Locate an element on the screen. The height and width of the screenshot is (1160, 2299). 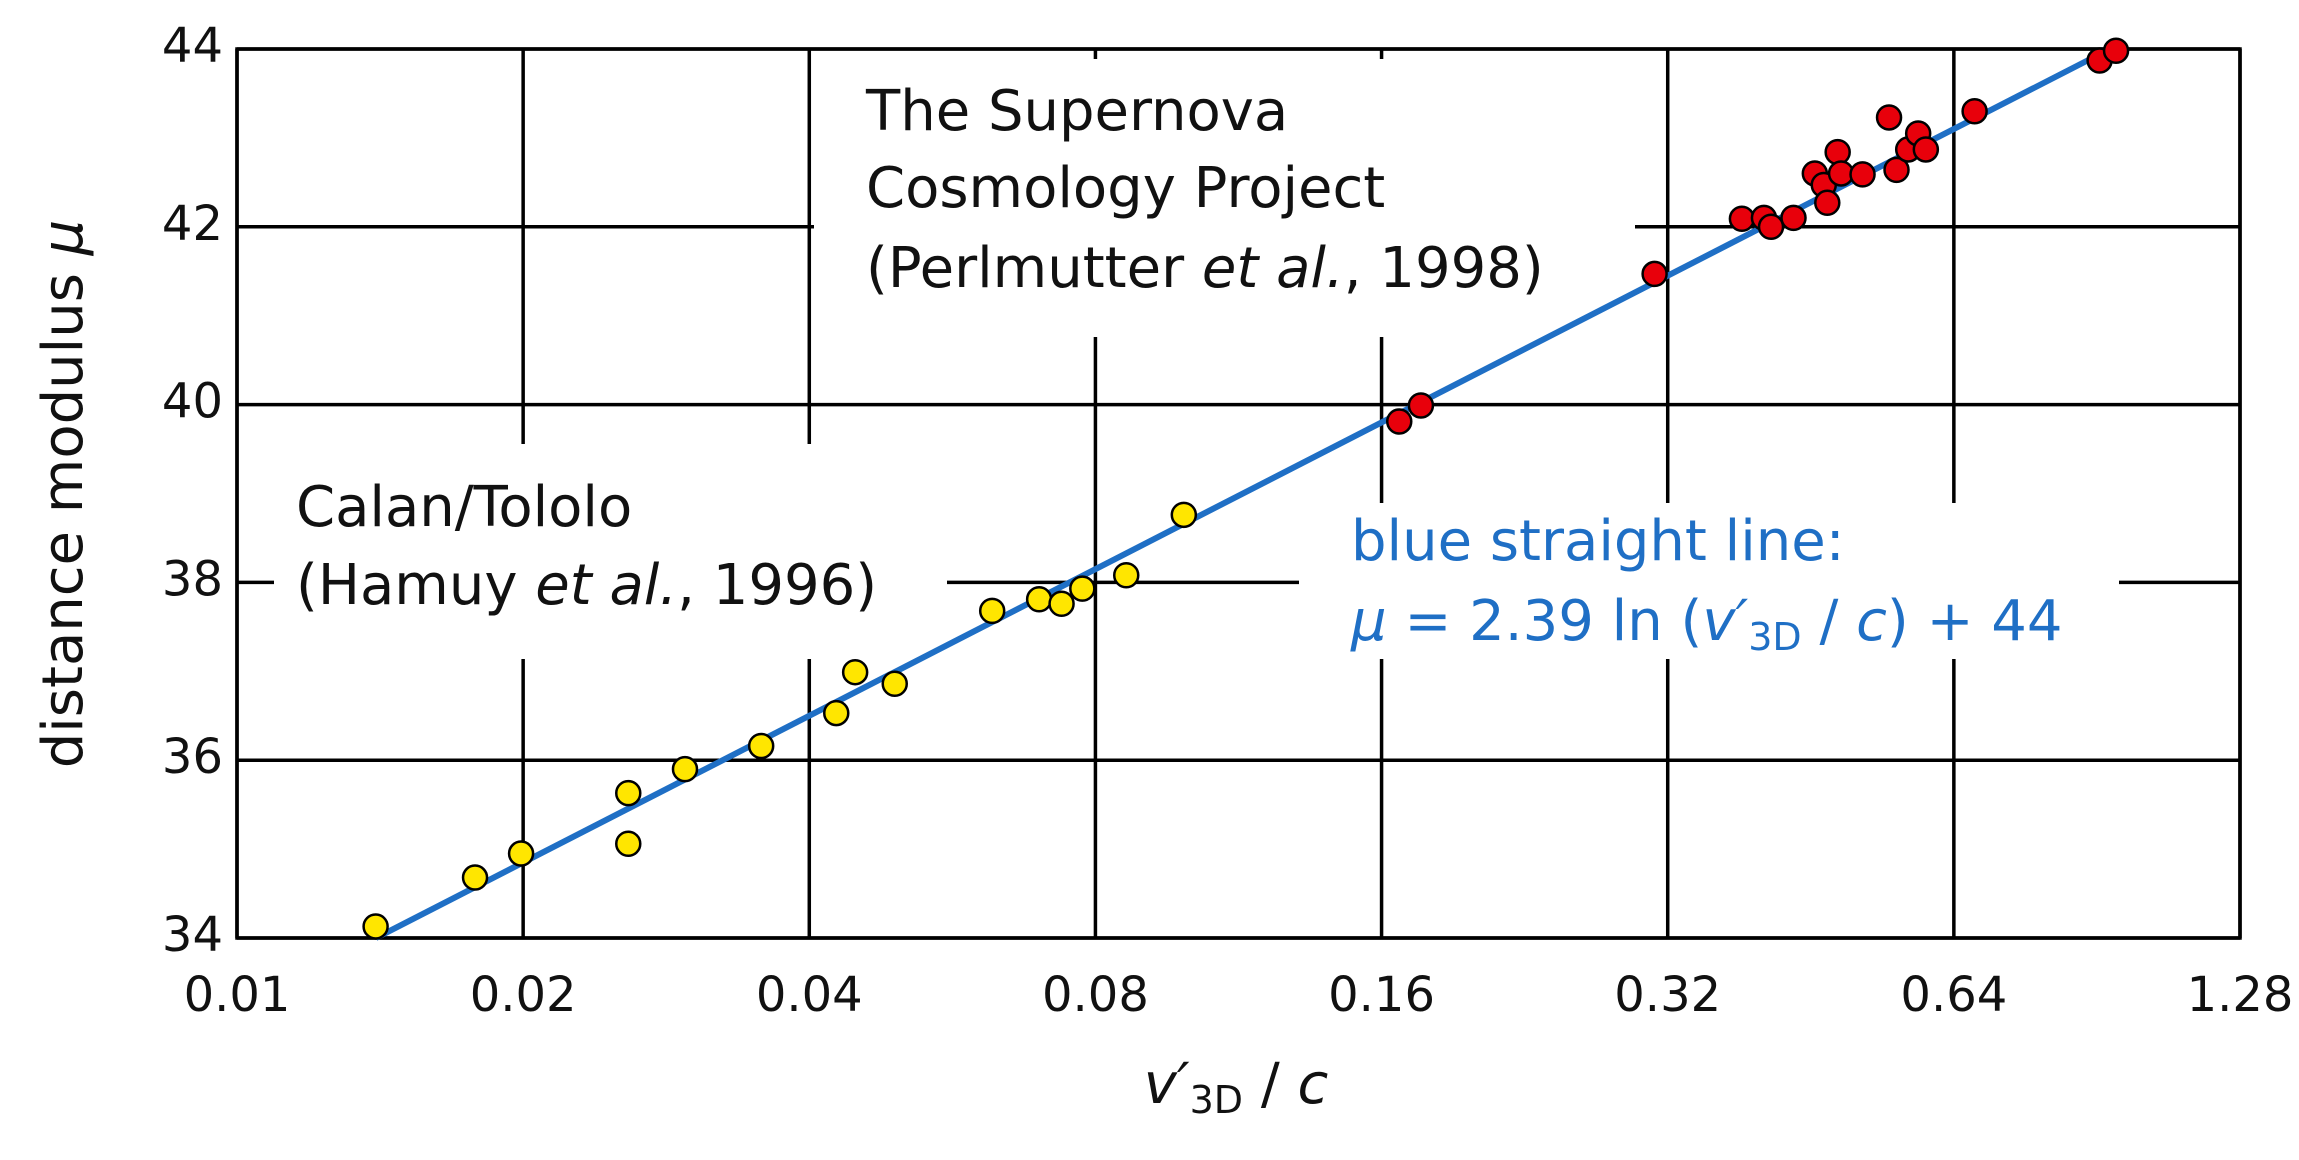
annotation: blue straight line: is located at coordinates (1598, 541).